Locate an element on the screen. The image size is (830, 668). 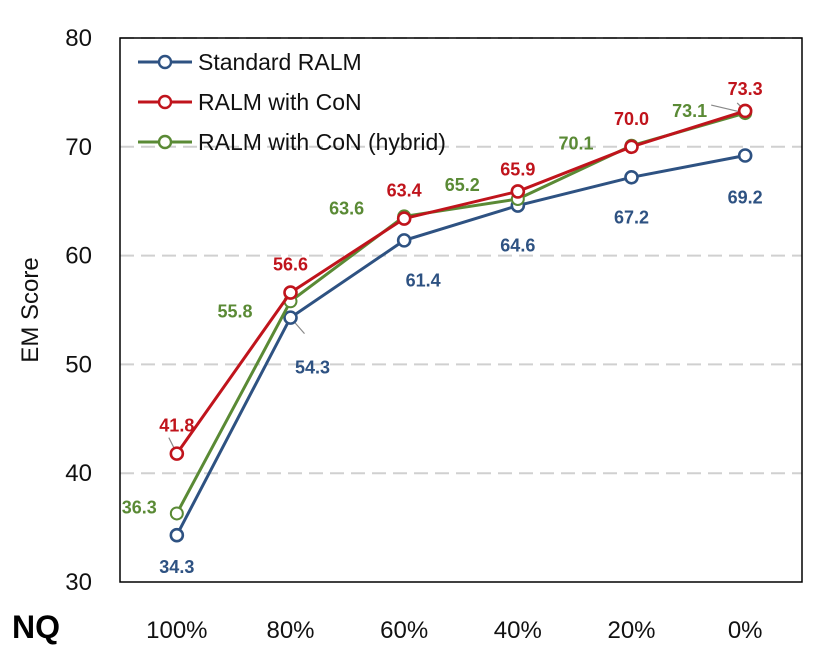
y-axis-ticks: 30 40 50 60 70 80 is located at coordinates (78, 310).